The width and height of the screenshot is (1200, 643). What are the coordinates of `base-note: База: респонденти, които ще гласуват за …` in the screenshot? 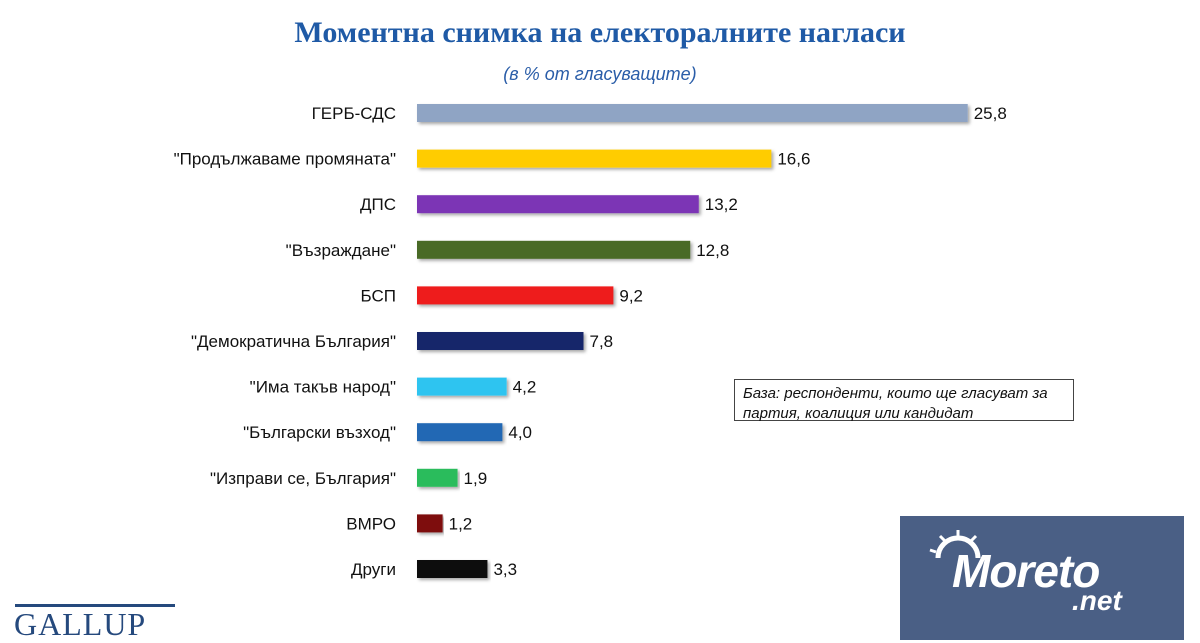 It's located at (904, 400).